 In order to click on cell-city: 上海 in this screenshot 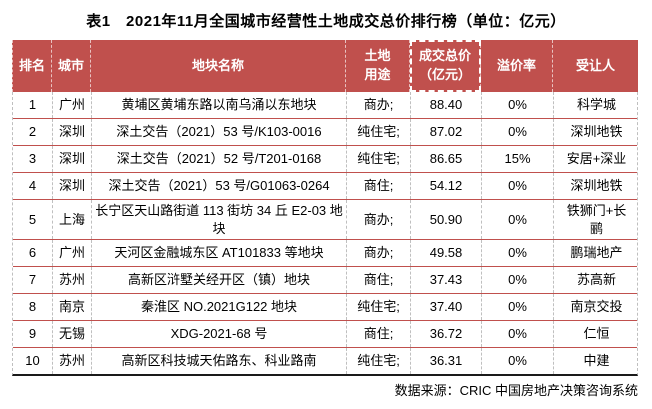, I will do `click(72, 220)`.